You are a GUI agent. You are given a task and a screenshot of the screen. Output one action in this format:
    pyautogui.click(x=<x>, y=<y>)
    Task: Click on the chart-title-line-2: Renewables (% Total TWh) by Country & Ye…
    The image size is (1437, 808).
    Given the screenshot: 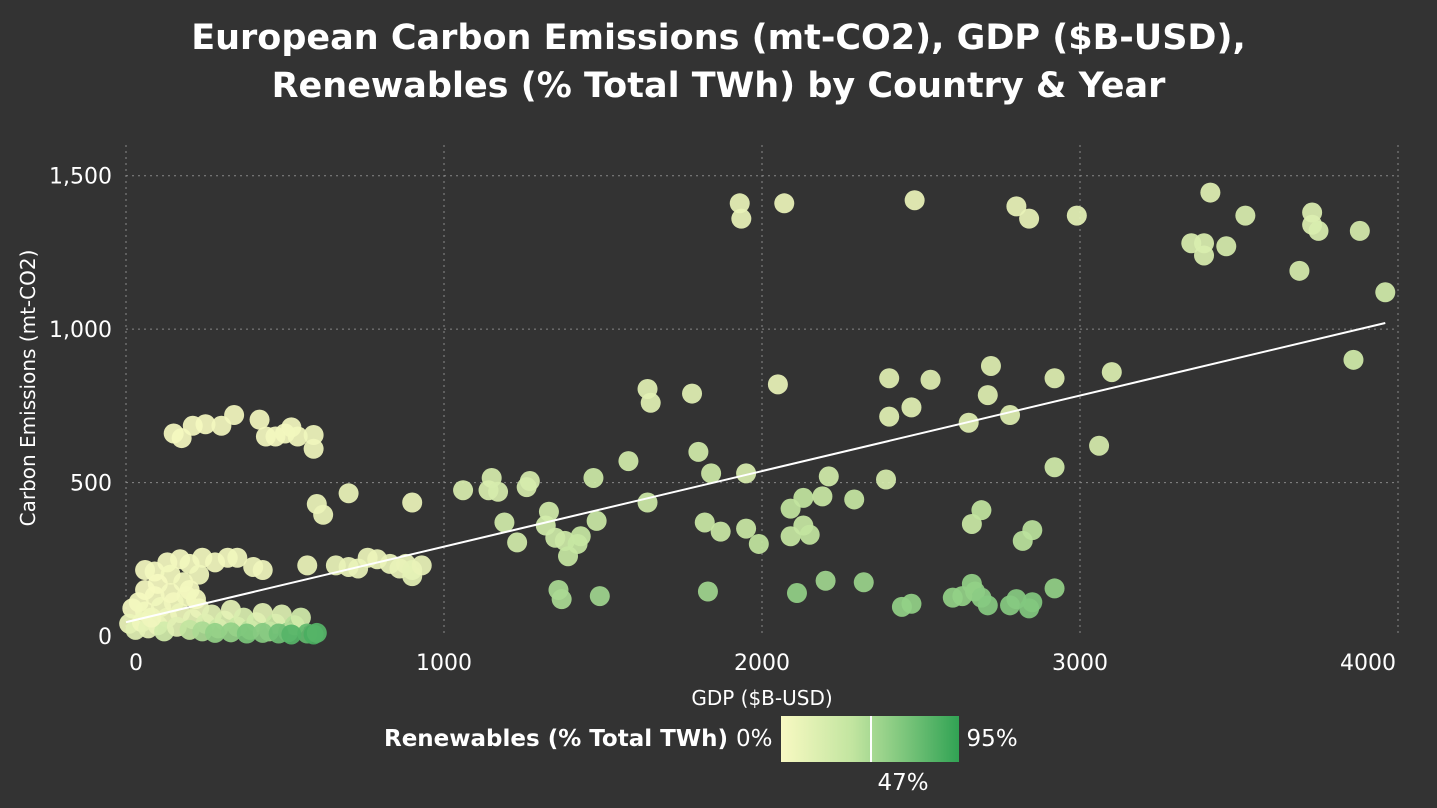 What is the action you would take?
    pyautogui.click(x=718, y=86)
    